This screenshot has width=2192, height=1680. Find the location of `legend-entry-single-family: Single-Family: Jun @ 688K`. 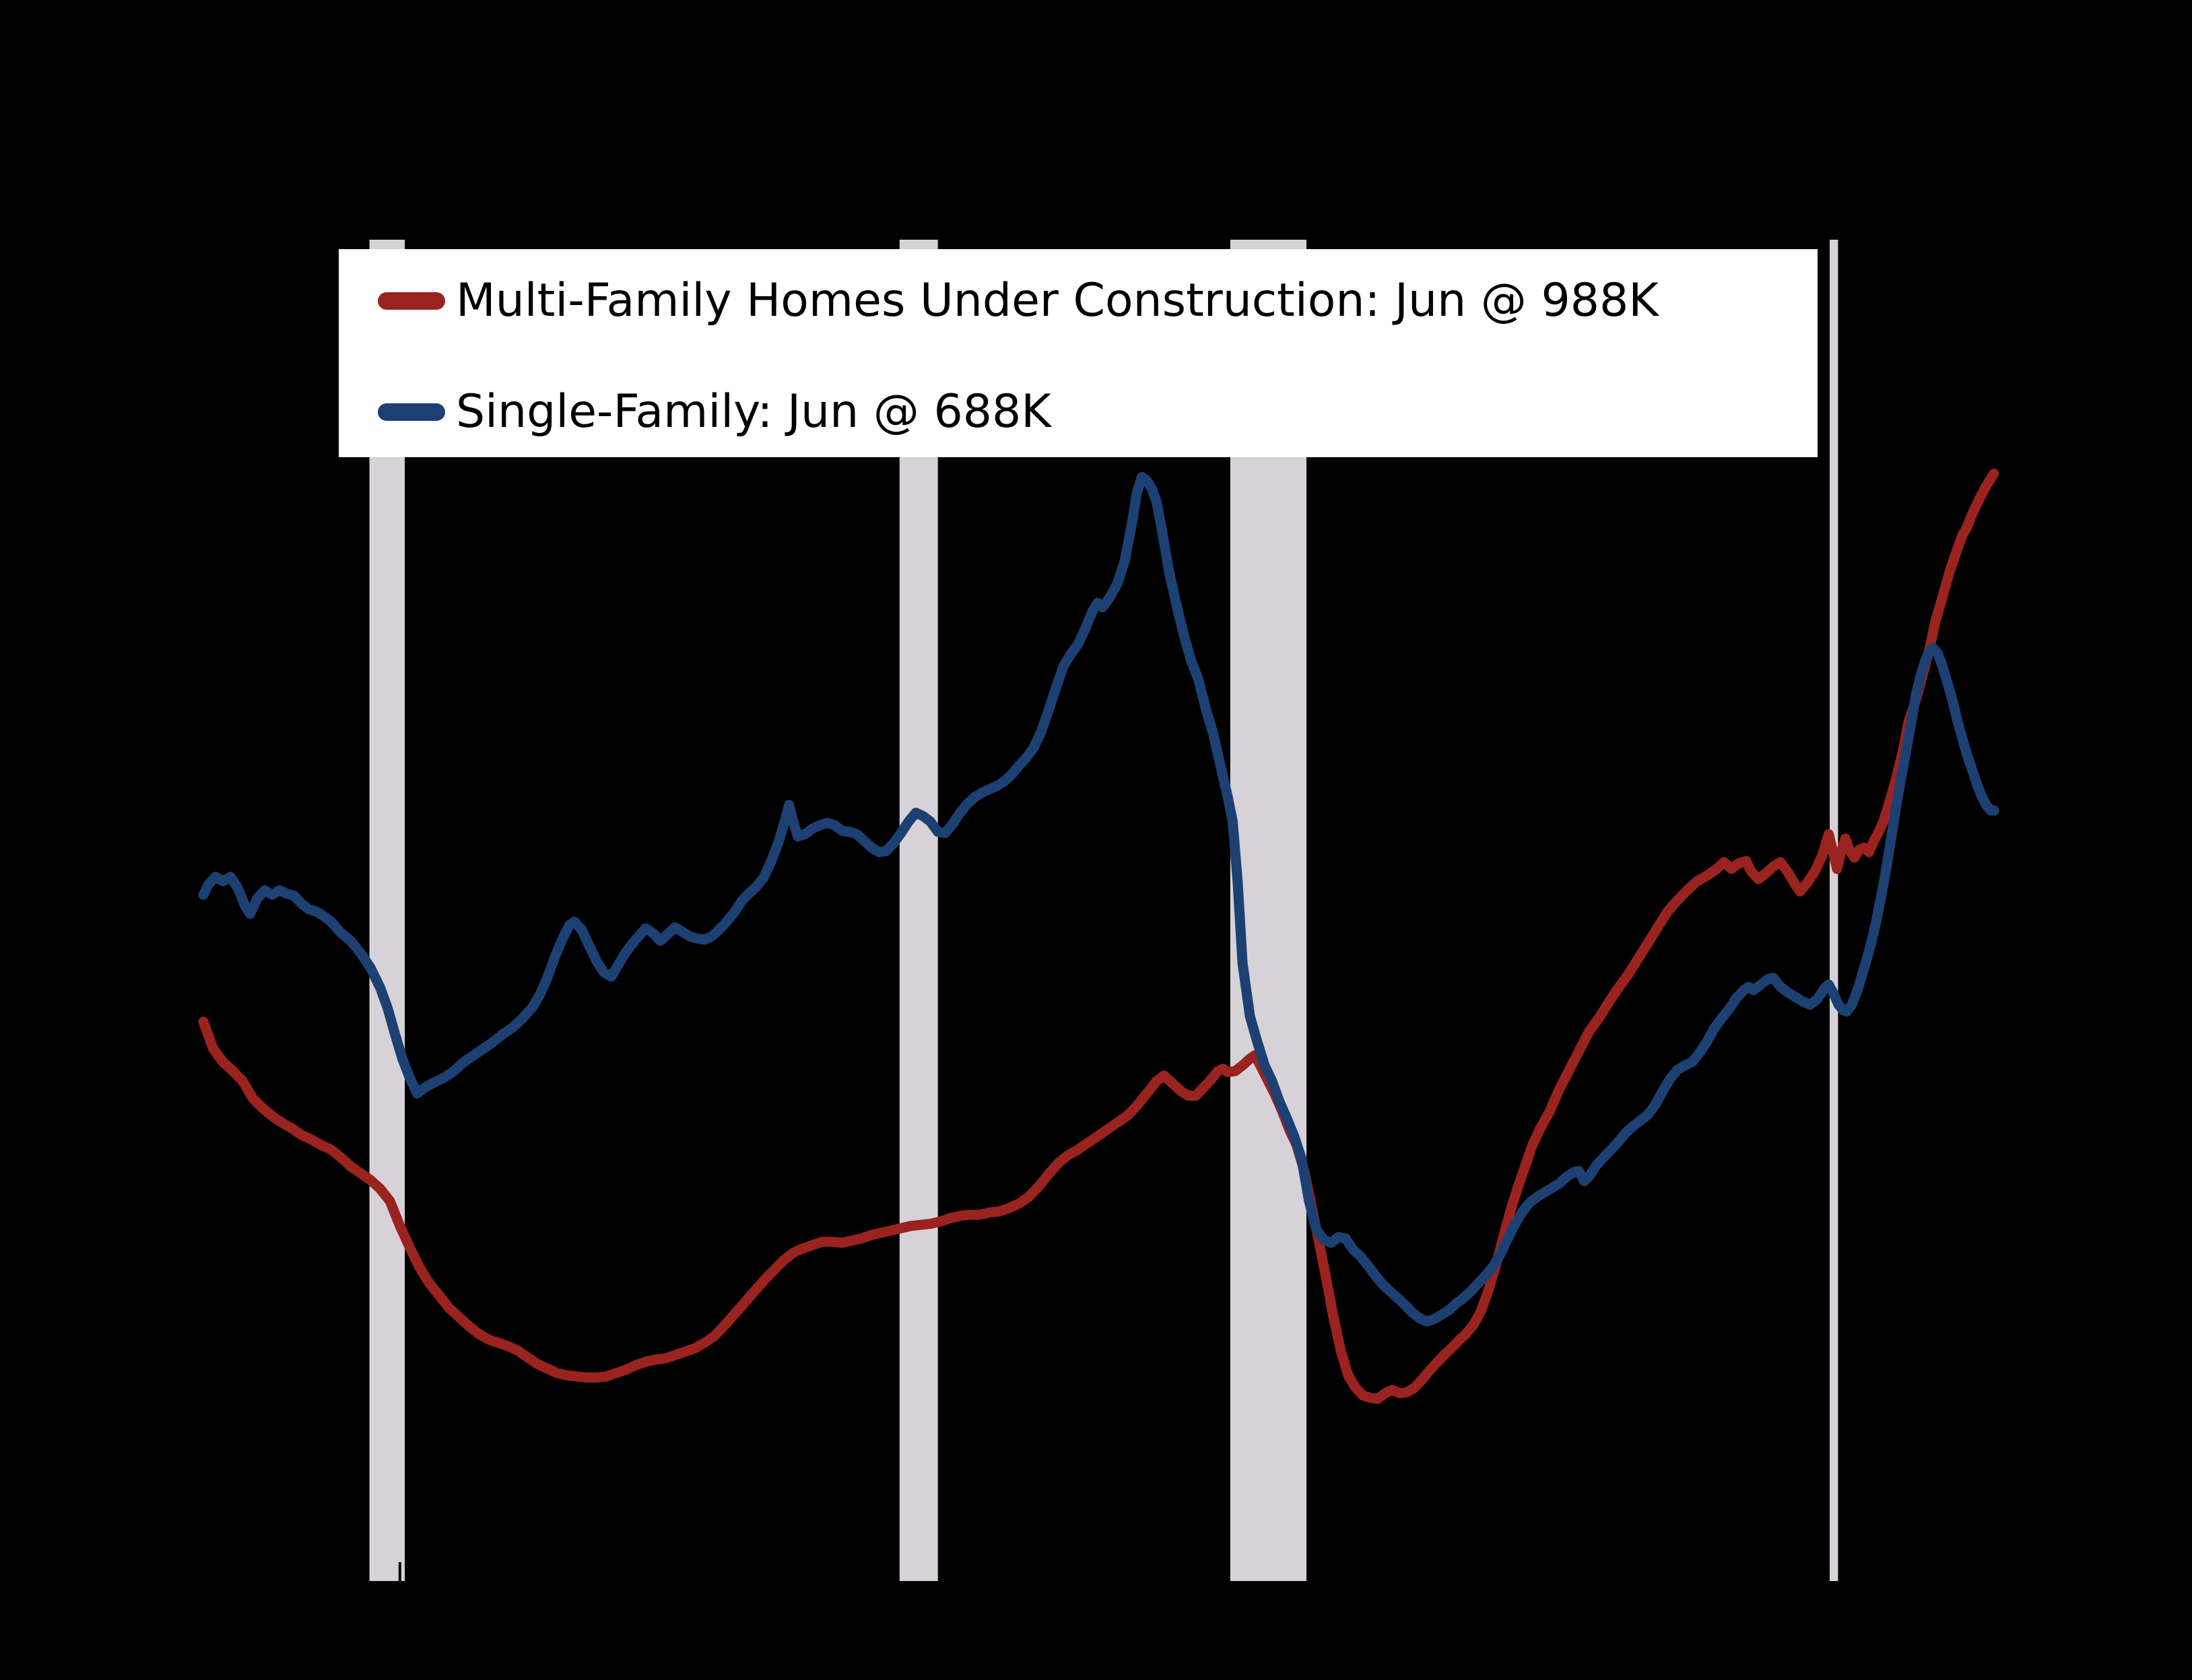

legend-entry-single-family: Single-Family: Jun @ 688K is located at coordinates (714, 412).